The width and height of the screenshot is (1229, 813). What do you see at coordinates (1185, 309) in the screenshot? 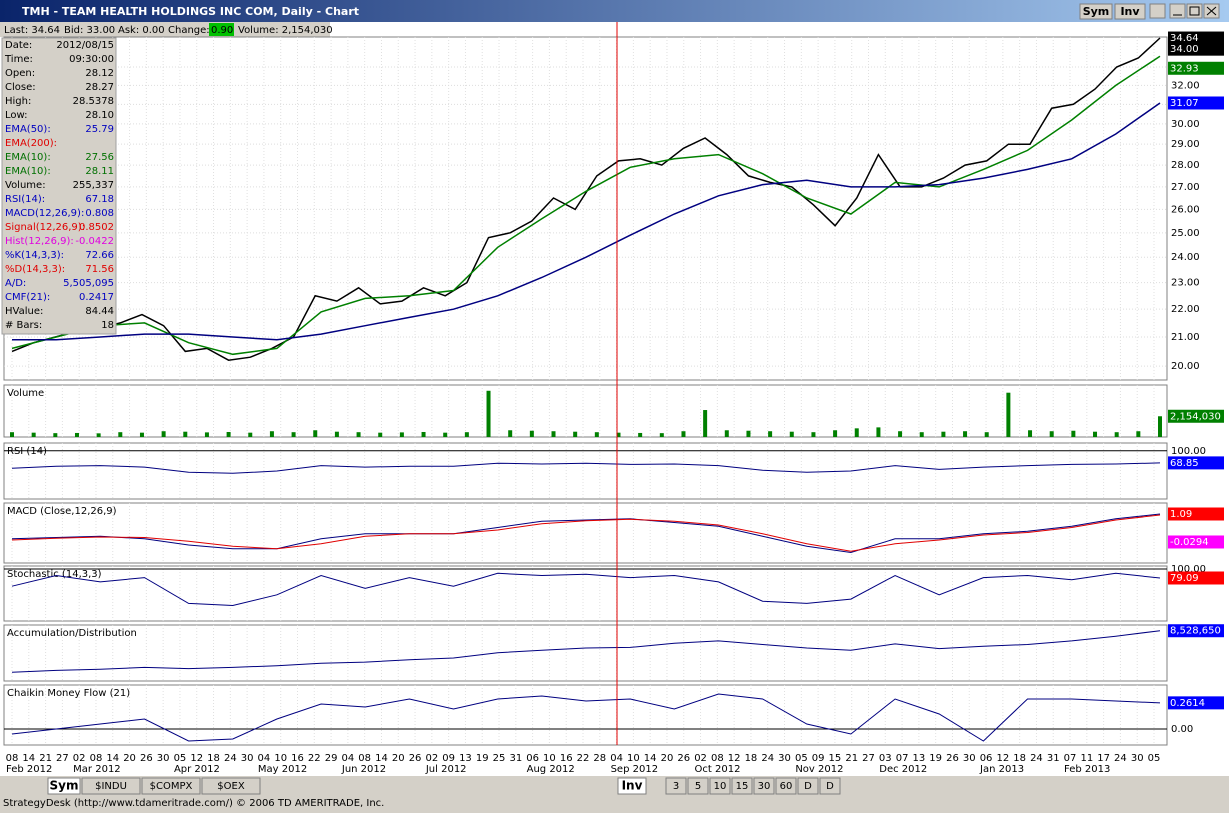
I see `y-tick-label: 22.00` at bounding box center [1185, 309].